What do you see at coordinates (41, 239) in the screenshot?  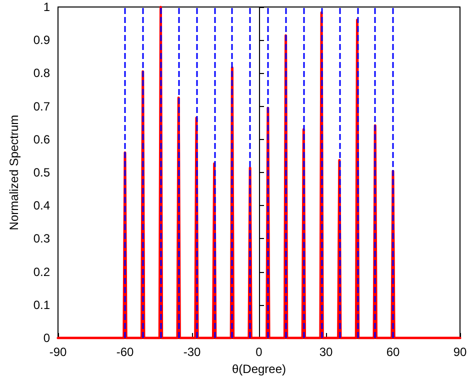 I see `y-tick-label: 0.3` at bounding box center [41, 239].